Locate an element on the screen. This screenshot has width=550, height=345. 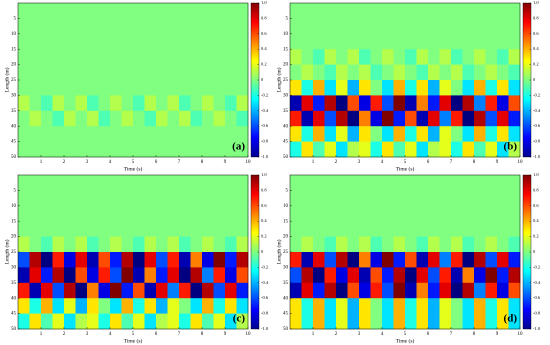
colorbar-tick-label: -0.6 is located at coordinates (537, 125).